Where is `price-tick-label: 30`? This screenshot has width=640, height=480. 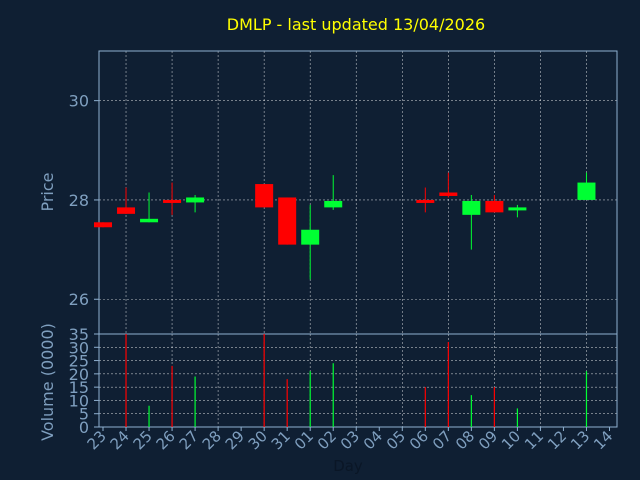
price-tick-label: 30 is located at coordinates (79, 101).